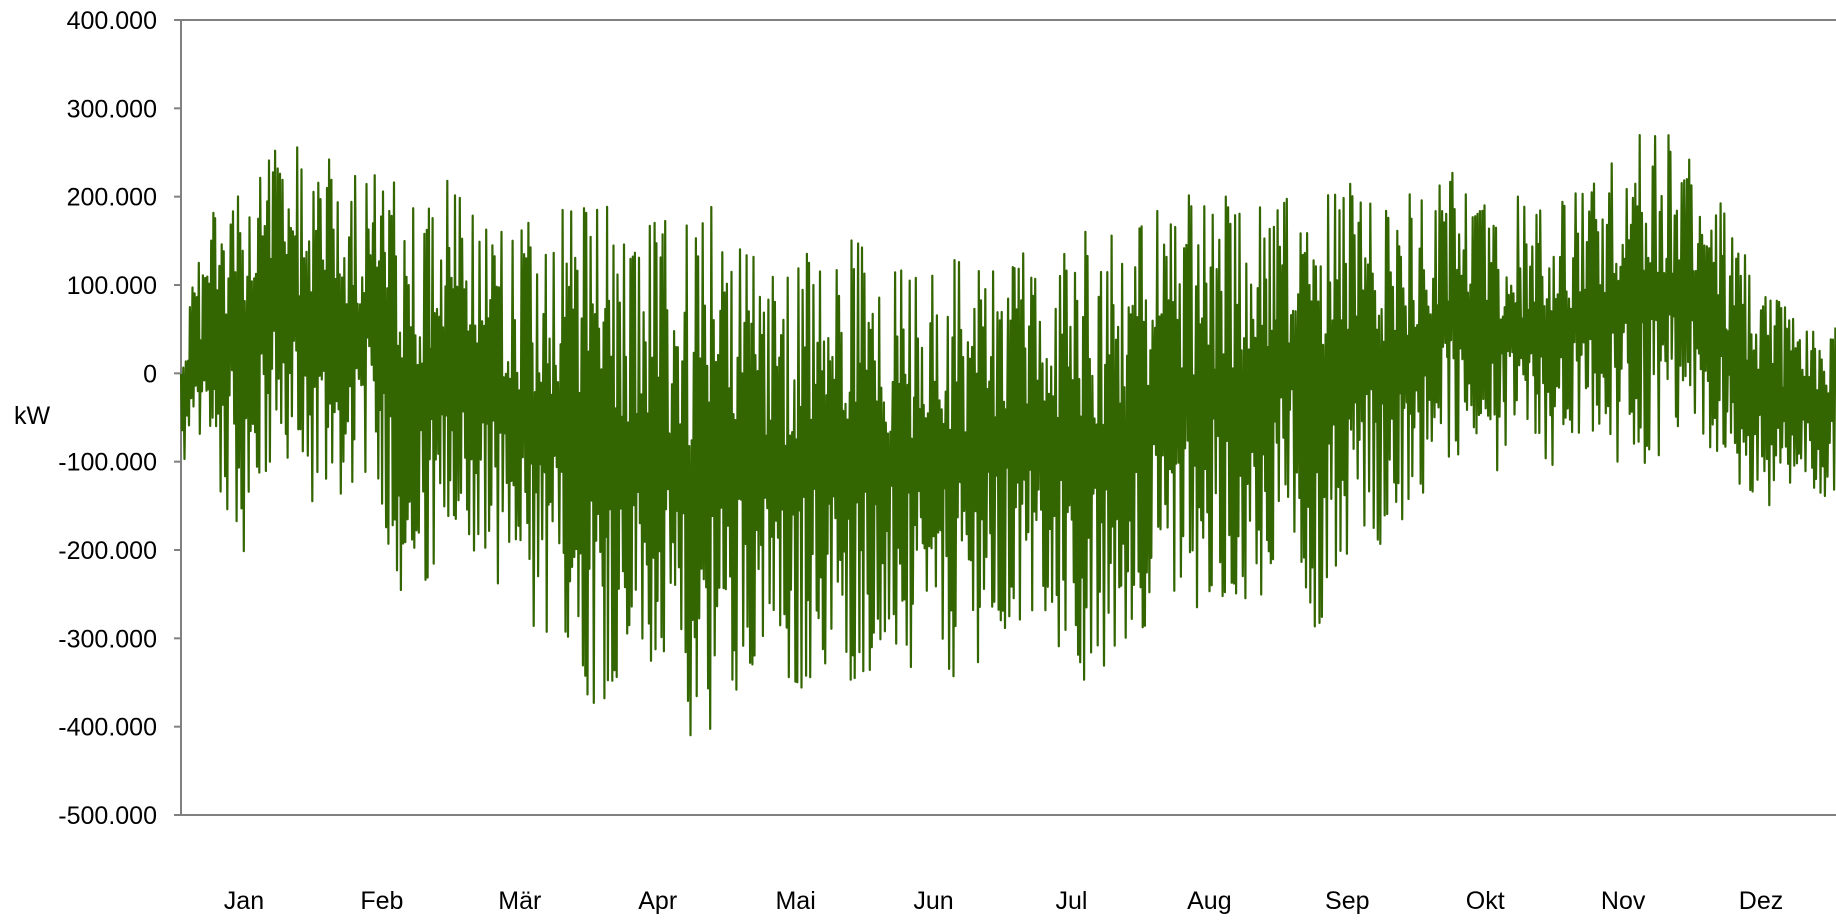 This screenshot has width=1836, height=923. I want to click on x-tick-label: Aug, so click(1209, 901).